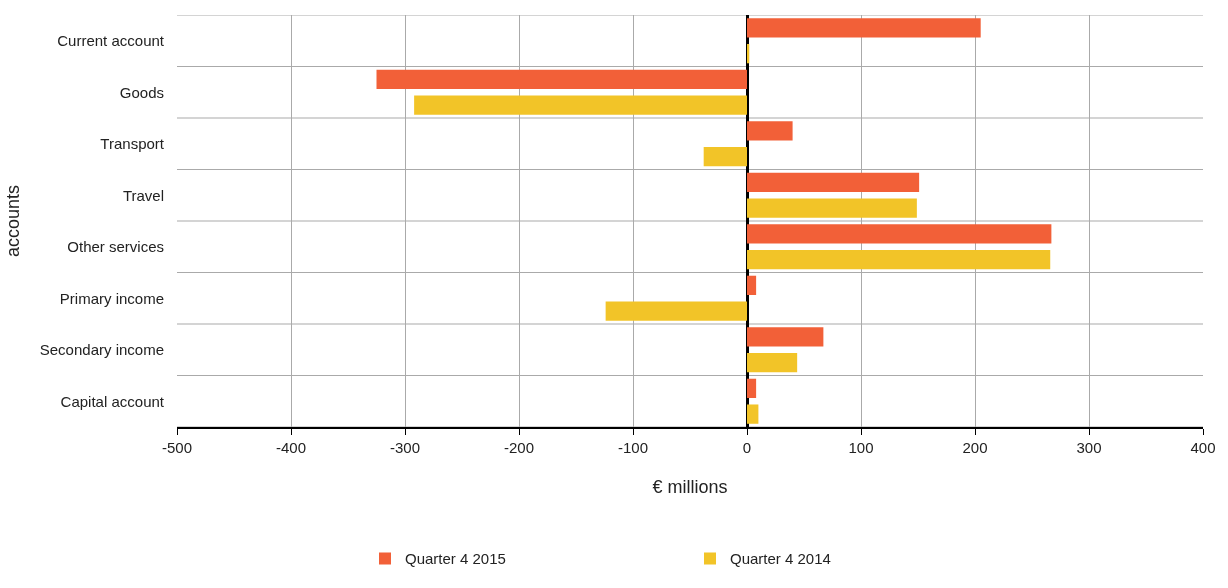 Image resolution: width=1228 pixels, height=588 pixels. What do you see at coordinates (1203, 447) in the screenshot?
I see `x-tick-label: 400` at bounding box center [1203, 447].